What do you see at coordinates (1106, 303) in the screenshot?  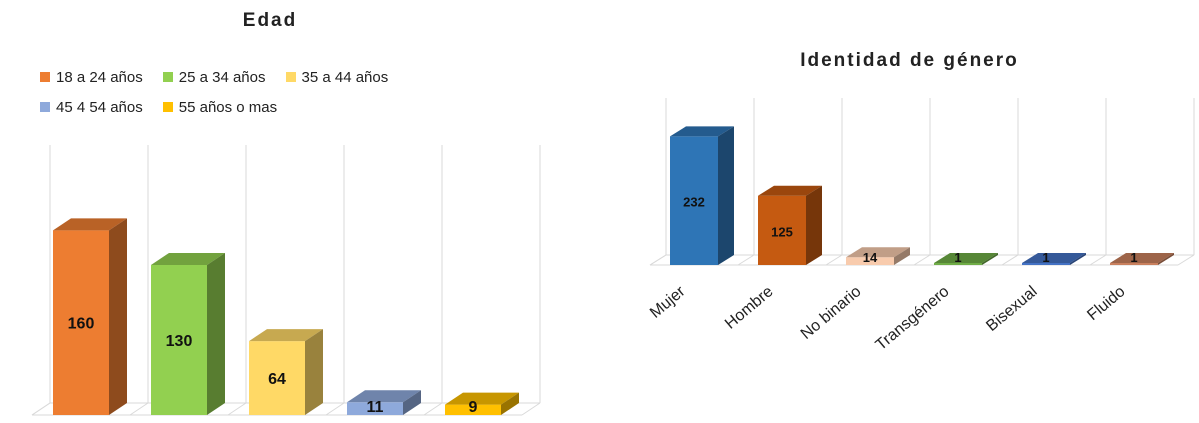 I see `category-label: Fluido` at bounding box center [1106, 303].